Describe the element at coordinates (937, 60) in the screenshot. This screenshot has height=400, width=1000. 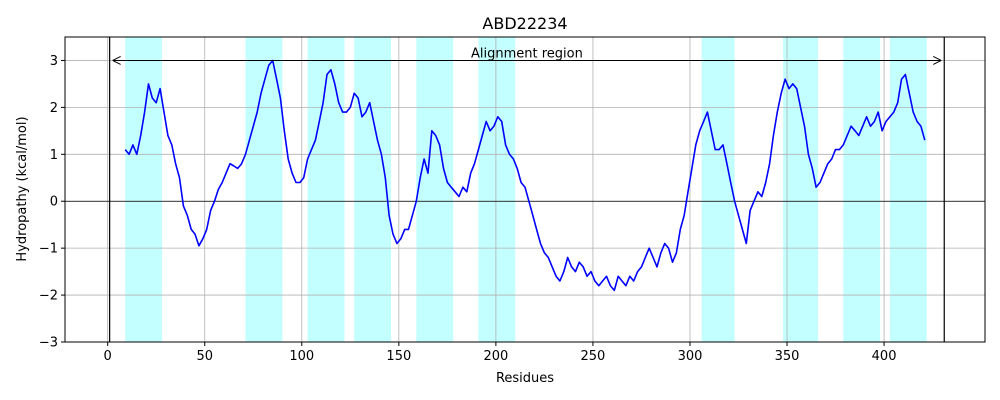
I see `alignment-arrow-right-head` at that location.